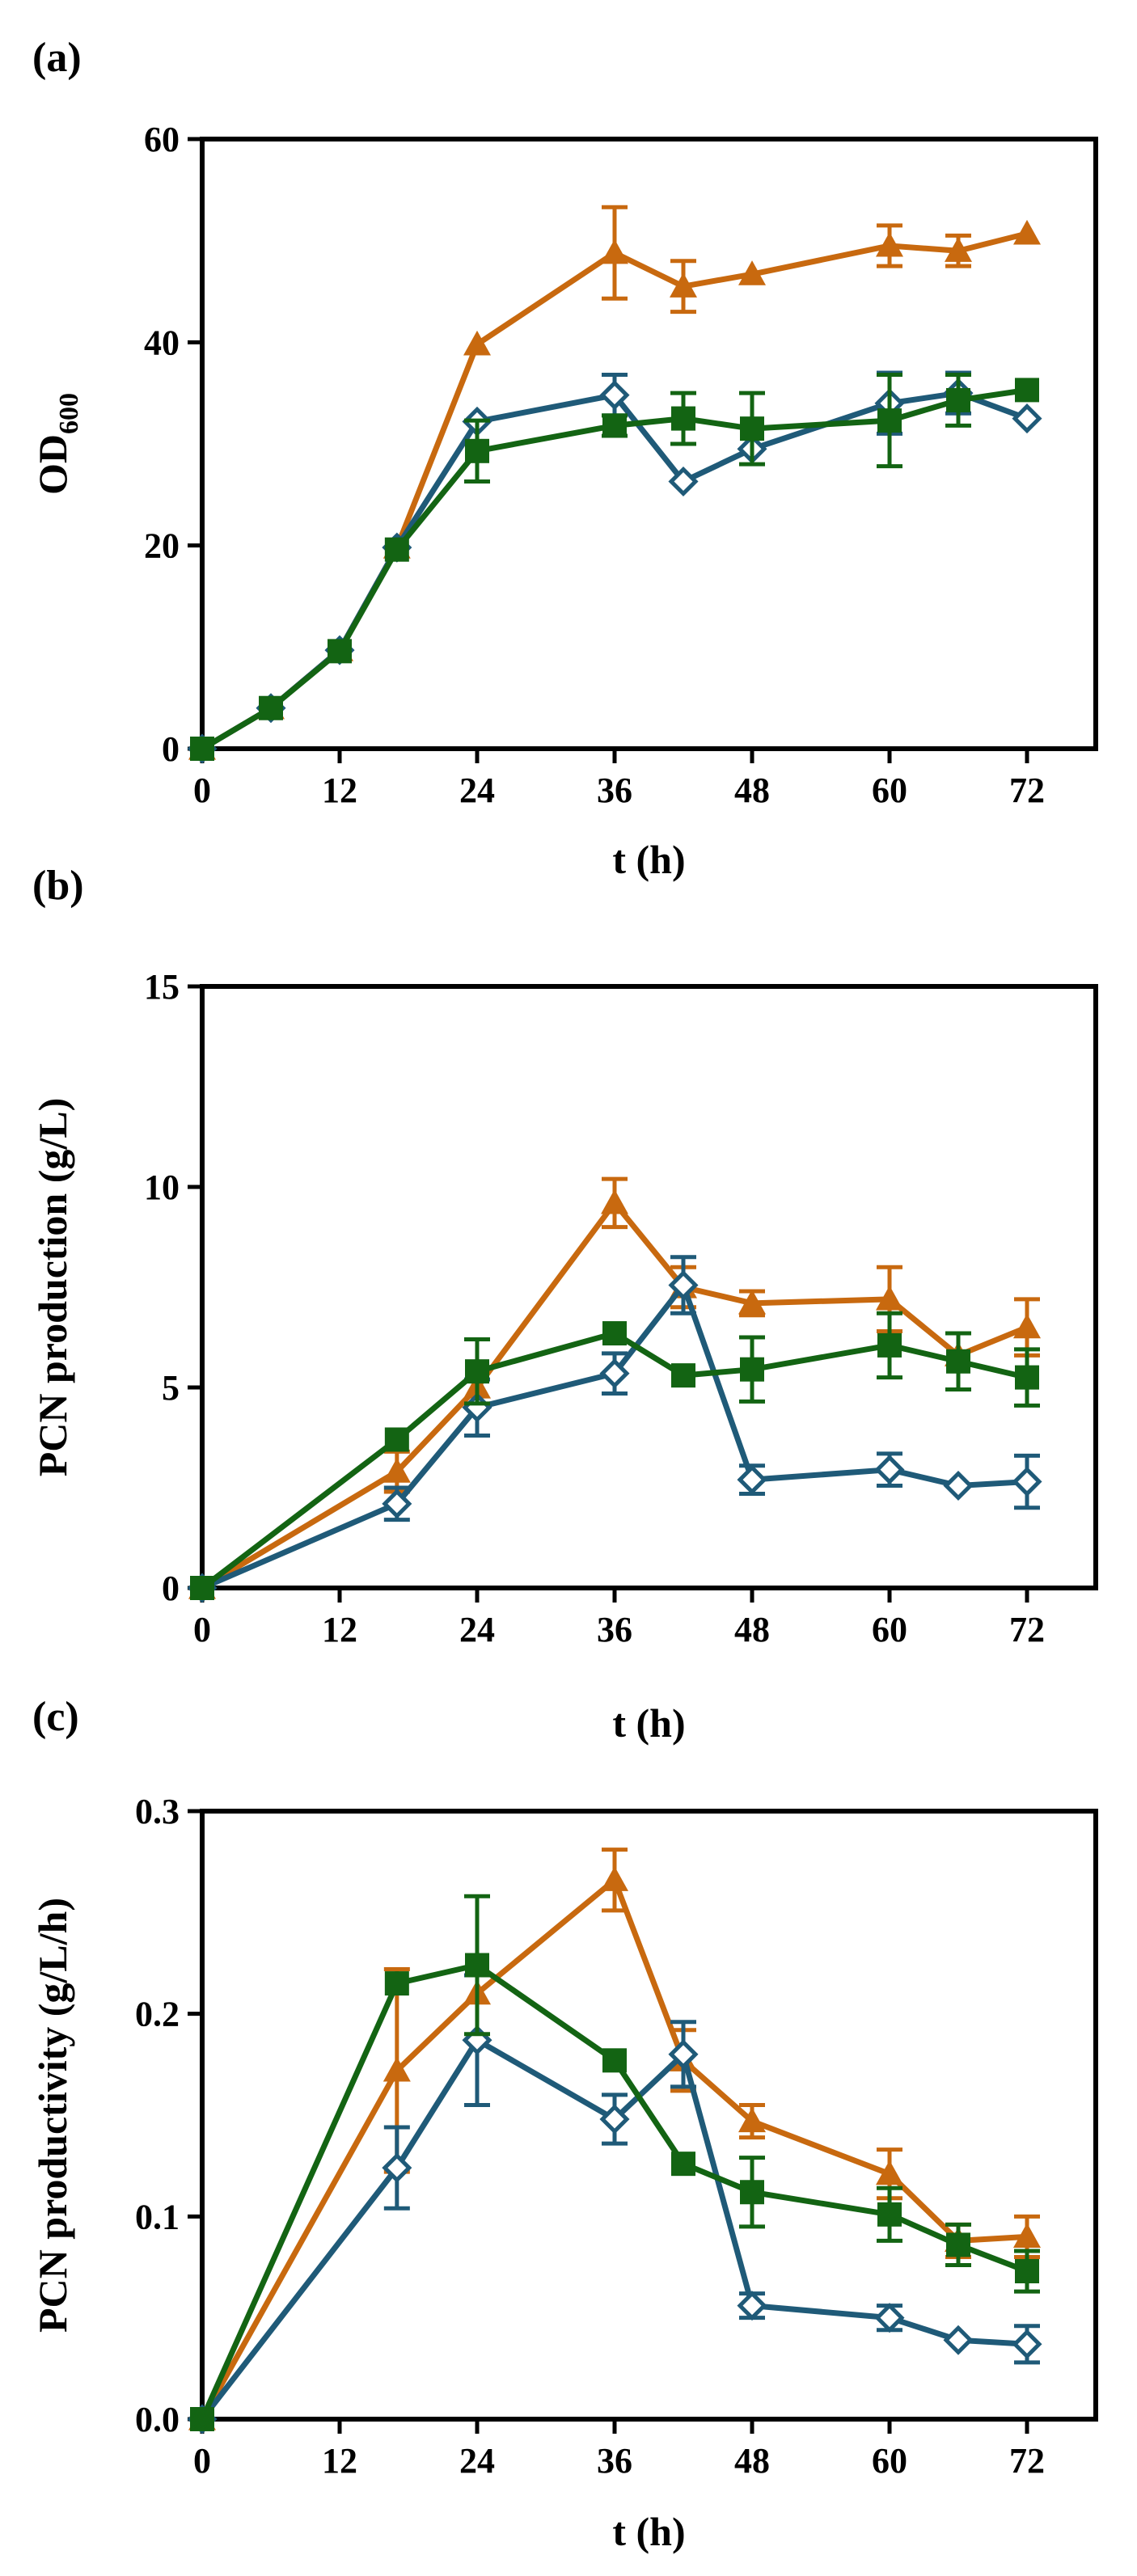 Image resolution: width=1137 pixels, height=2576 pixels. Describe the element at coordinates (171, 1388) in the screenshot. I see `y-tick-label: 5` at that location.